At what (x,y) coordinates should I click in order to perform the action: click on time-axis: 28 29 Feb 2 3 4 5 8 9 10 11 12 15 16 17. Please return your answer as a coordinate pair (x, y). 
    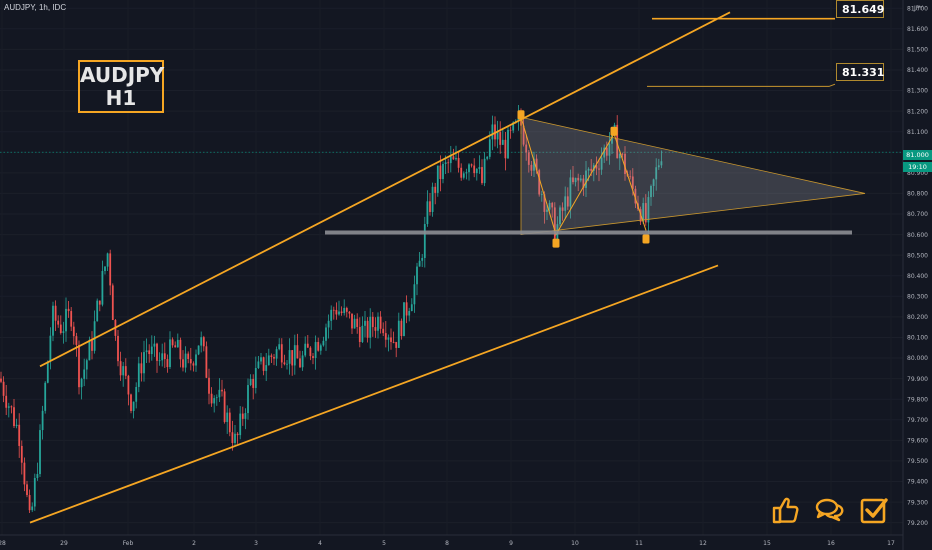
    Looking at the image, I should click on (447, 543).